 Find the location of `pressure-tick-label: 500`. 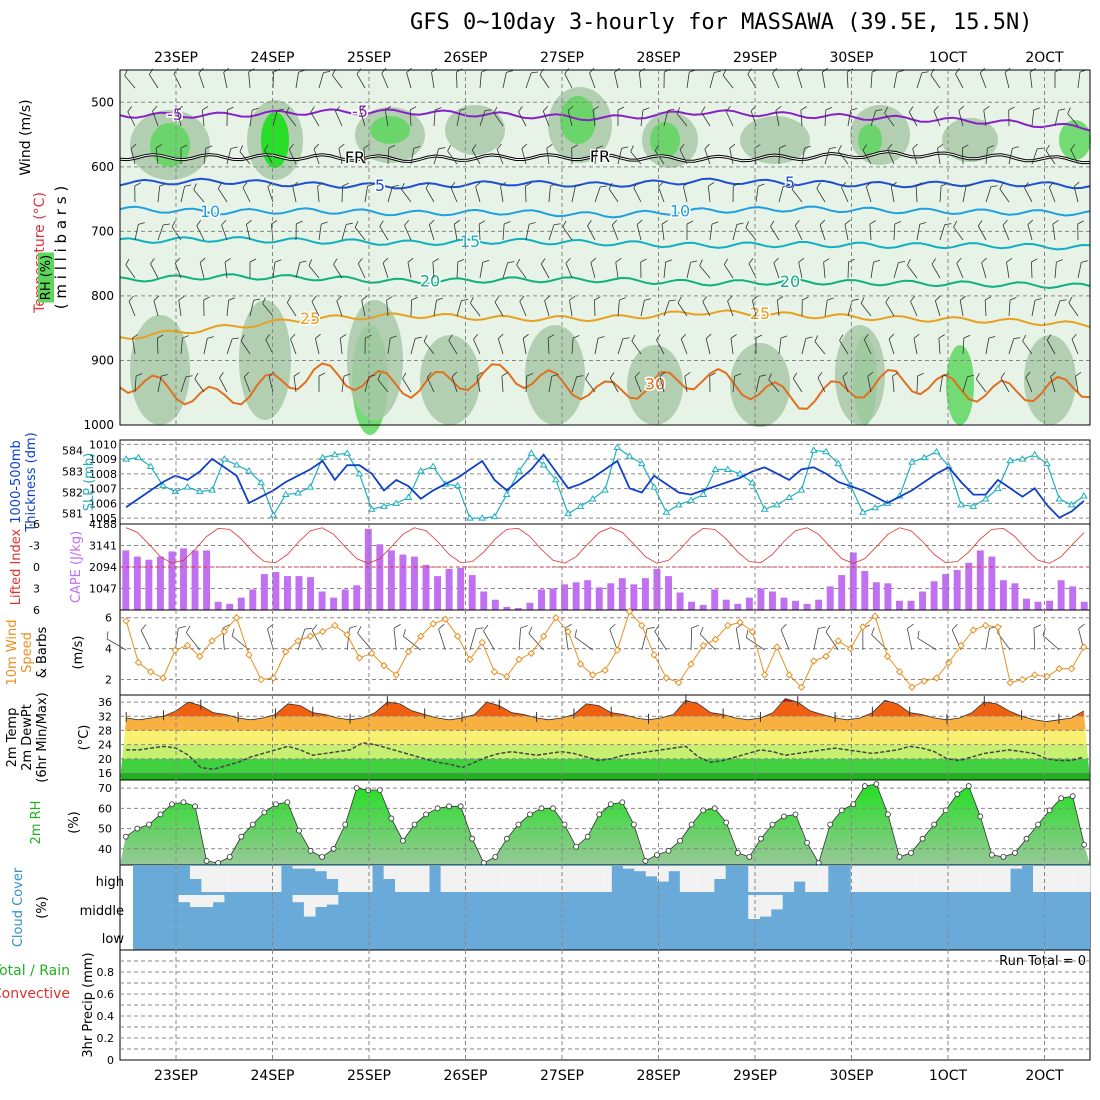

pressure-tick-label: 500 is located at coordinates (102, 102).